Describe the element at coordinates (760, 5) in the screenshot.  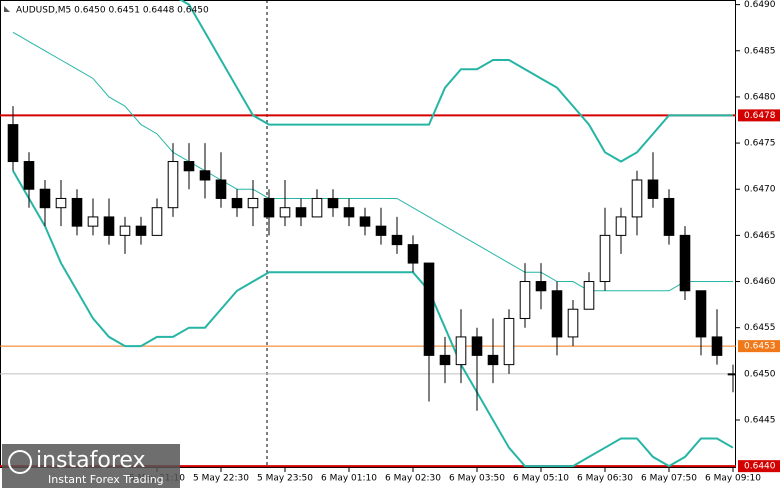
I see `y-tick-label: 0.6490` at that location.